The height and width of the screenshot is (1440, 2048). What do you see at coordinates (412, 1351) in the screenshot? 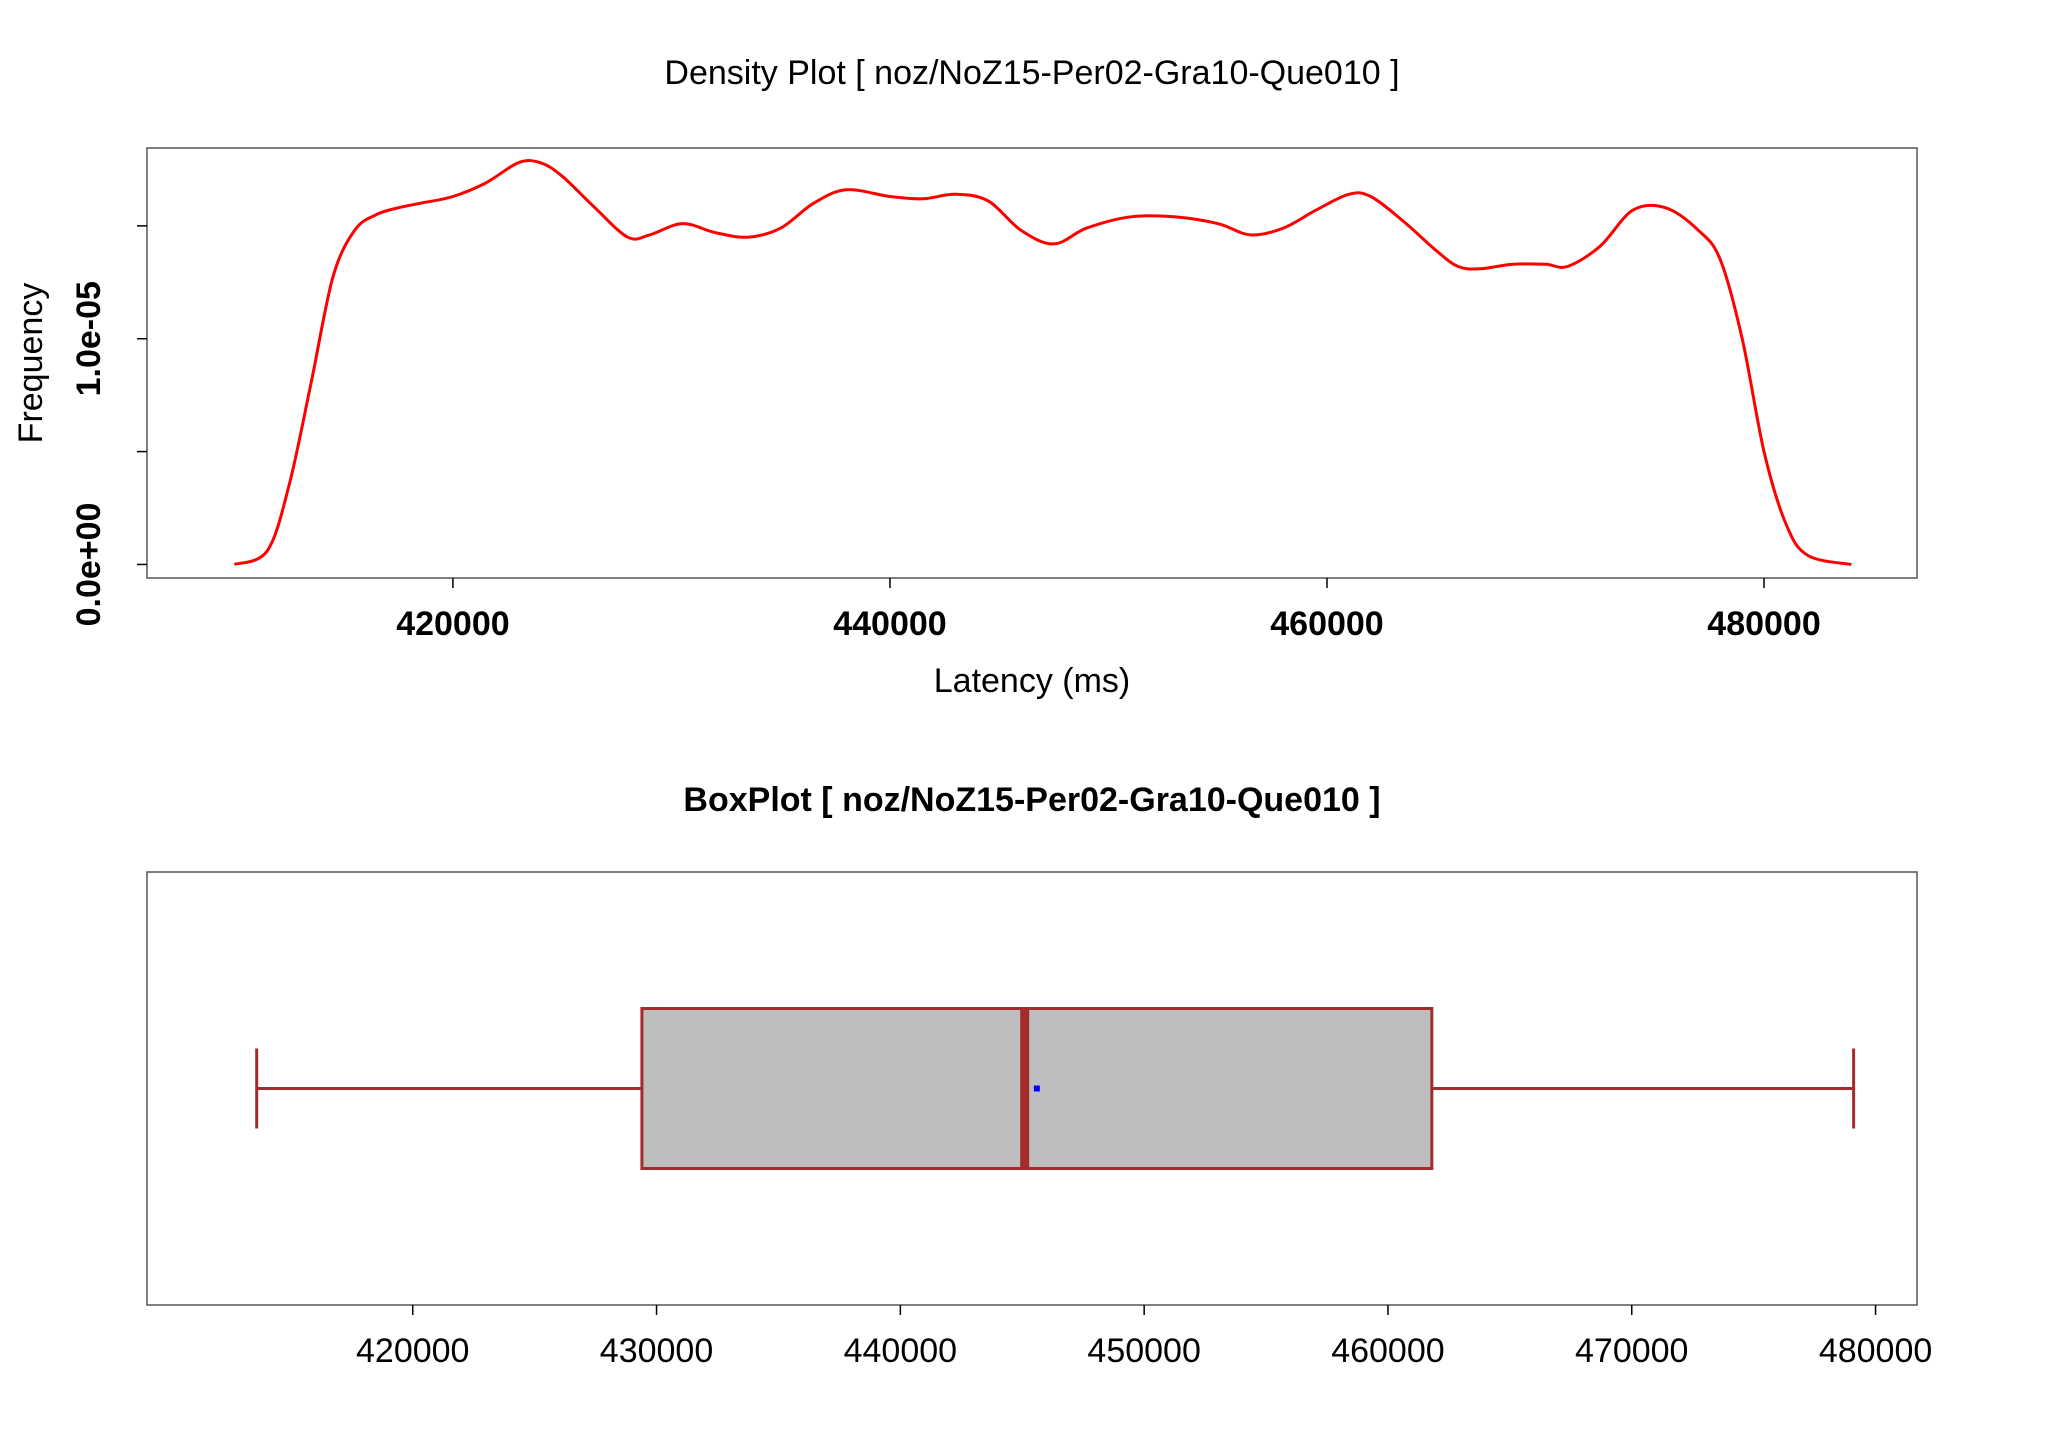
I see `box-x-tick-label: 420000` at bounding box center [412, 1351].